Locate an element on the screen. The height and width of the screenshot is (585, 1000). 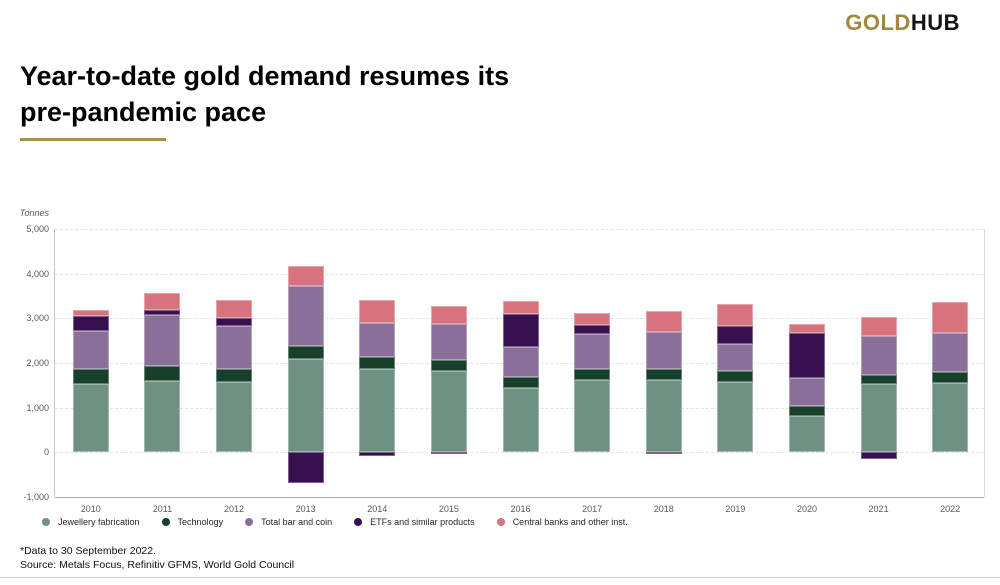
y-axis: 5,000 4,000 3,000 2,000 1,000 0 -1,000 is located at coordinates (24, 363).